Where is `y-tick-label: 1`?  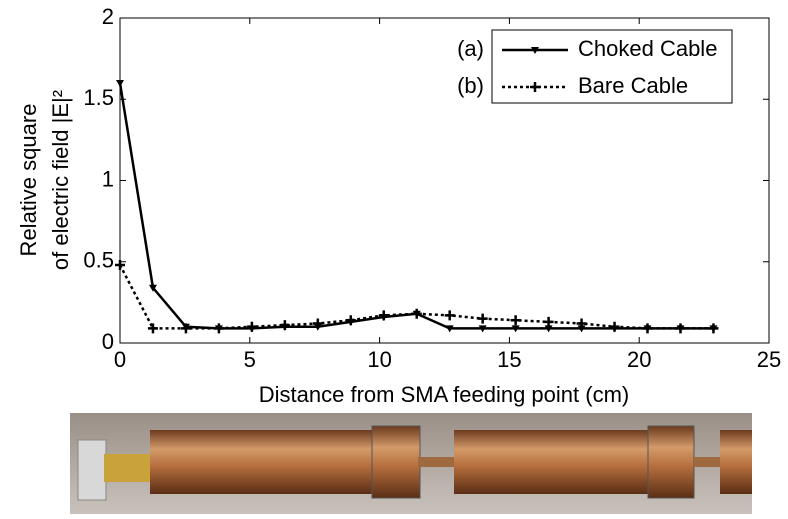
y-tick-label: 1 is located at coordinates (108, 178).